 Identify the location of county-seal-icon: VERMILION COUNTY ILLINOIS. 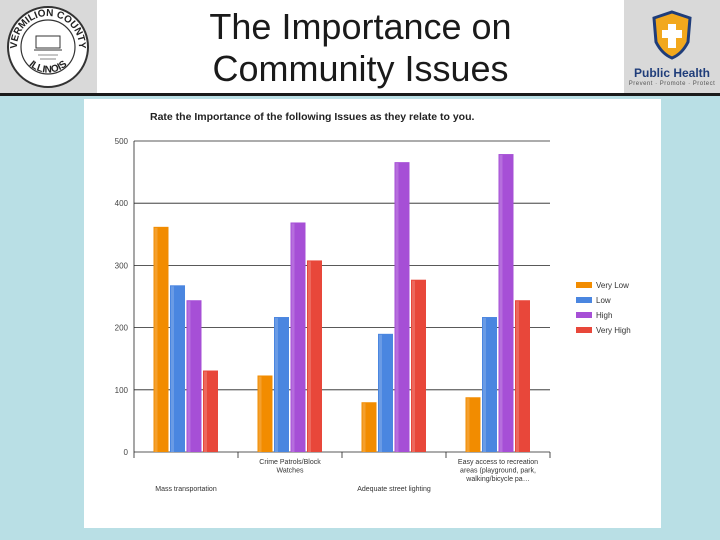
(48, 47).